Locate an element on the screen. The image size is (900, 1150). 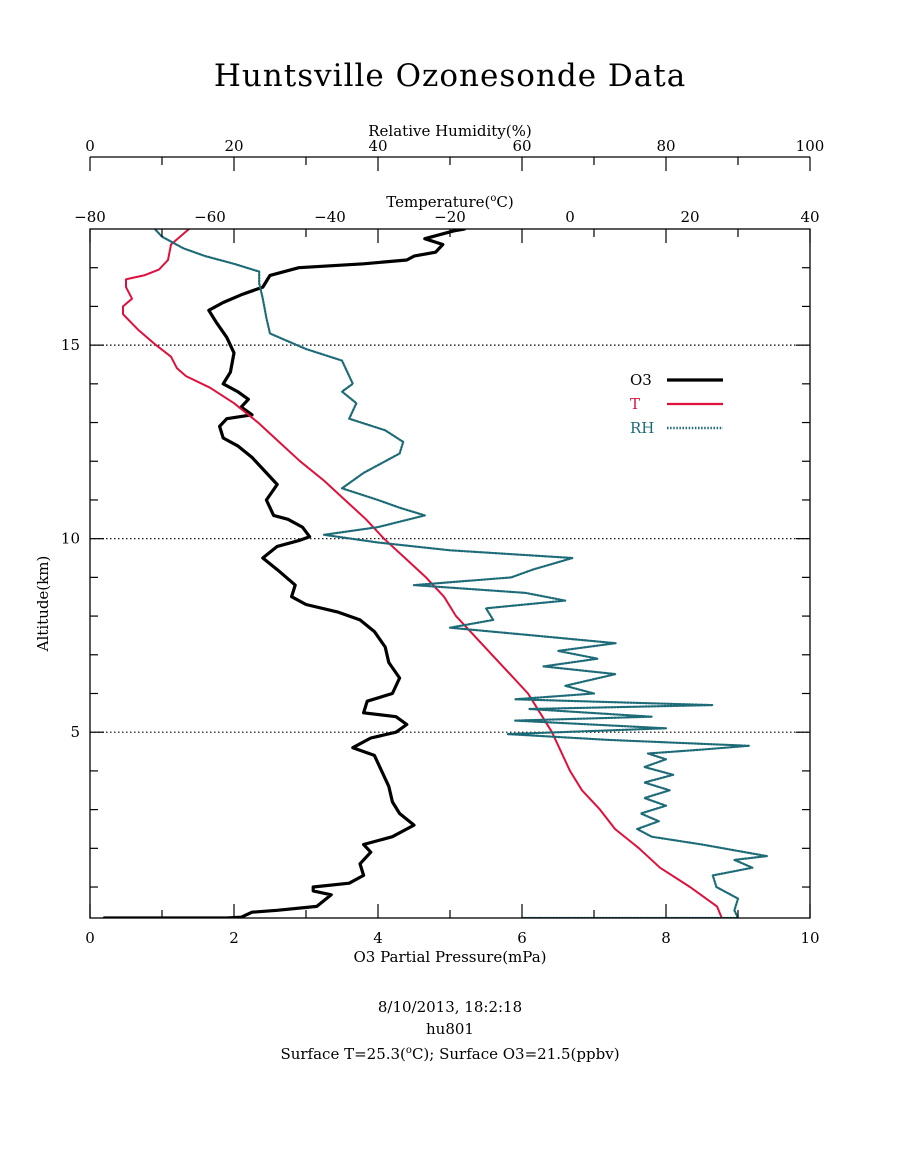
rh-tick-label-20: 20 is located at coordinates (233, 146).